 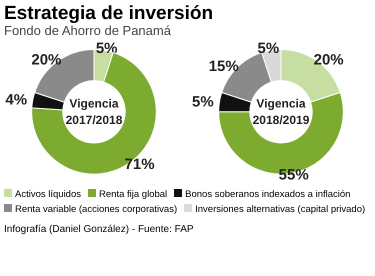 What do you see at coordinates (109, 13) in the screenshot?
I see `chart-title: Estrategia de inversión` at bounding box center [109, 13].